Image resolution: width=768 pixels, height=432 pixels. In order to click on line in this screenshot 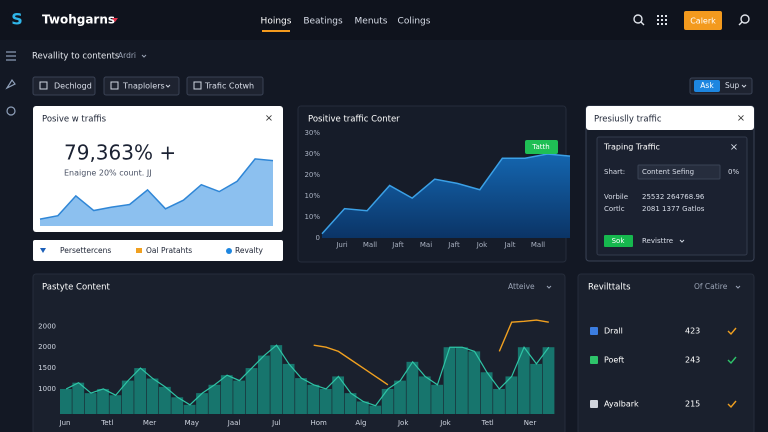, I will do `click(446, 194)`.